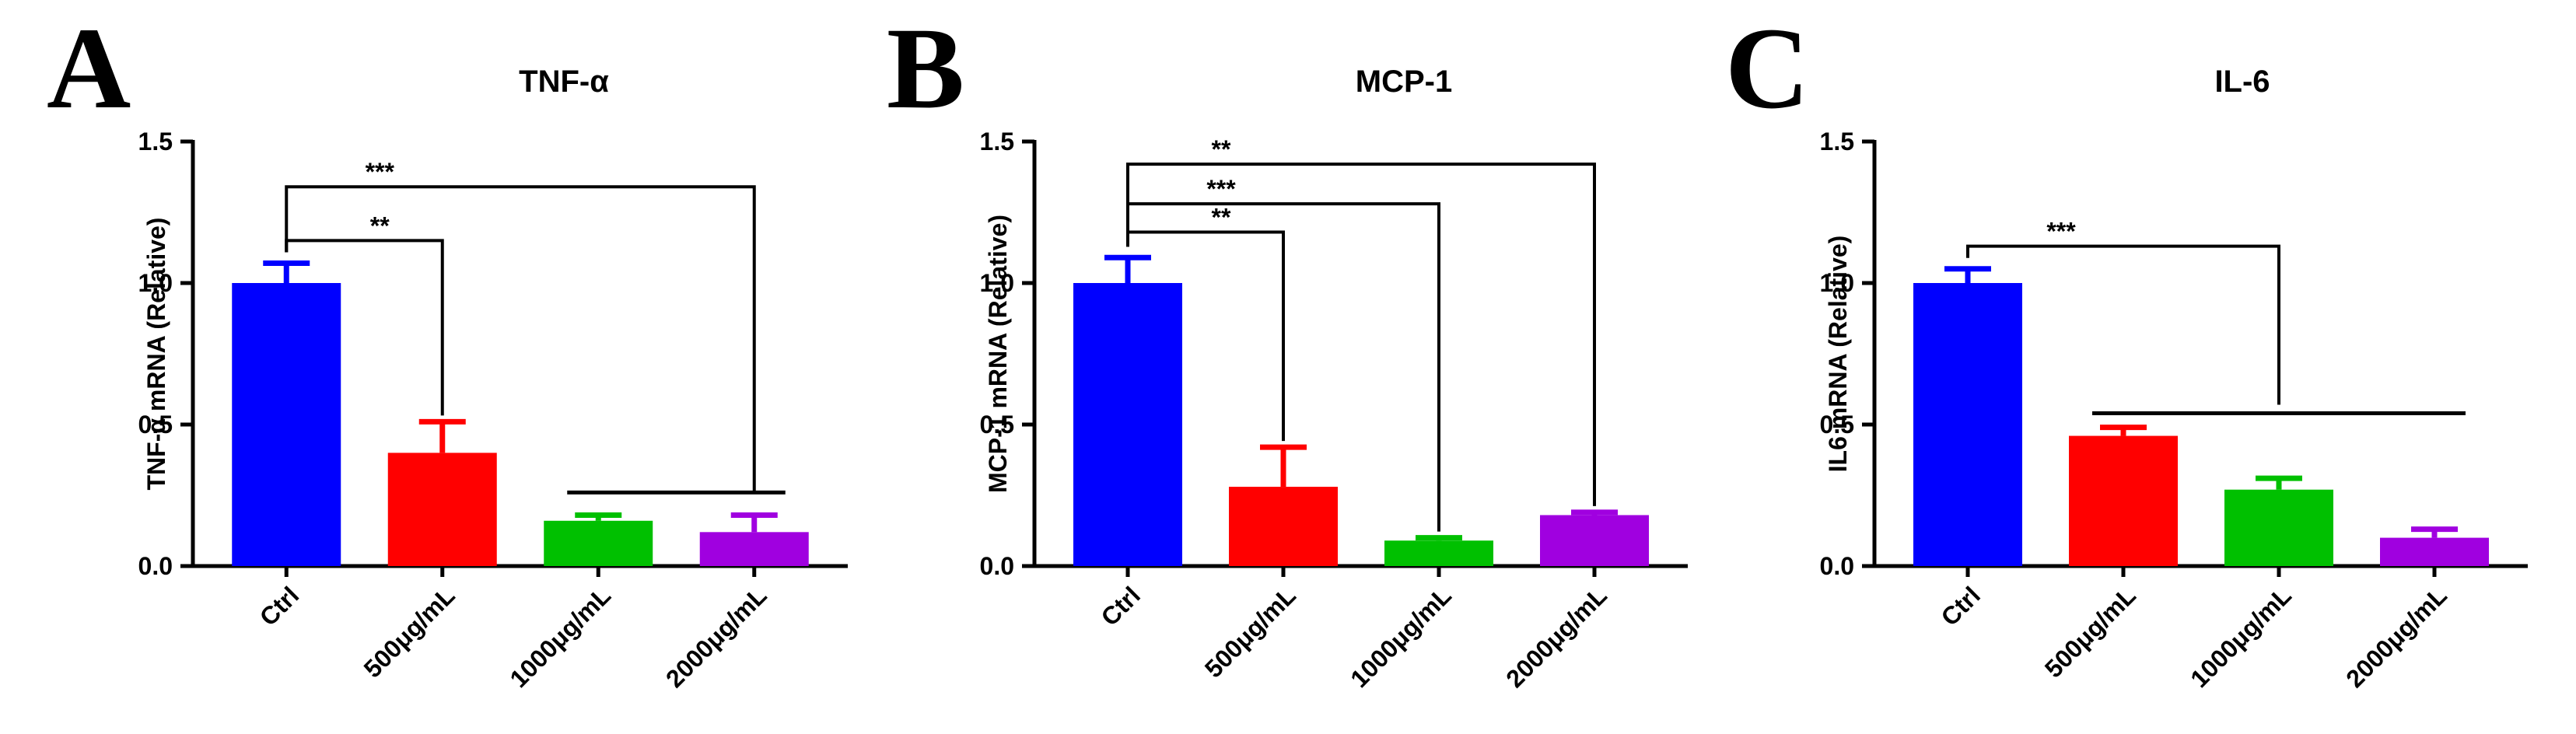 The width and height of the screenshot is (2576, 734). What do you see at coordinates (89, 68) in the screenshot?
I see `panel-letter: A` at bounding box center [89, 68].